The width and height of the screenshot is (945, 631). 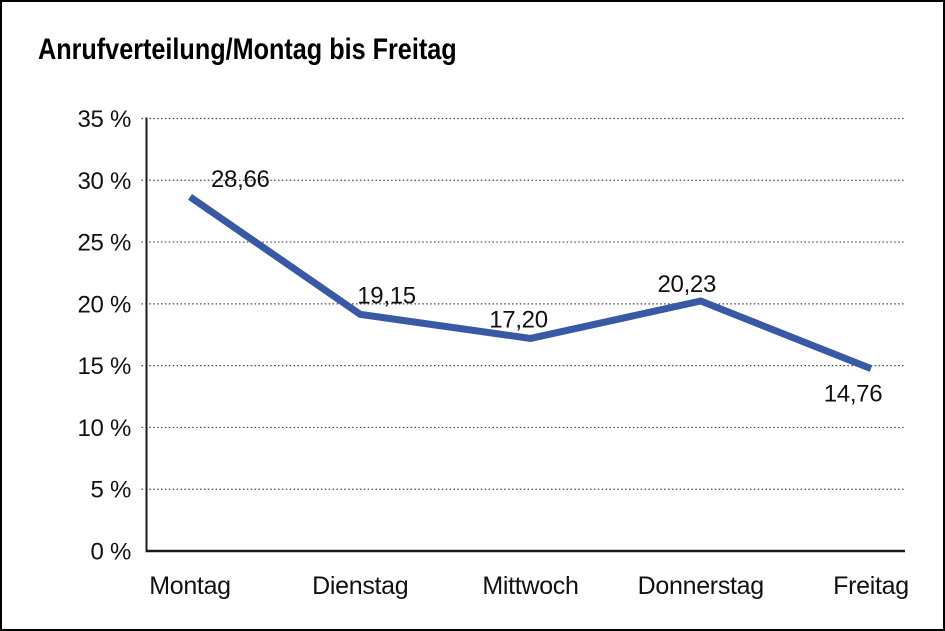 I want to click on y-tick-label: 15 %, so click(x=104, y=366).